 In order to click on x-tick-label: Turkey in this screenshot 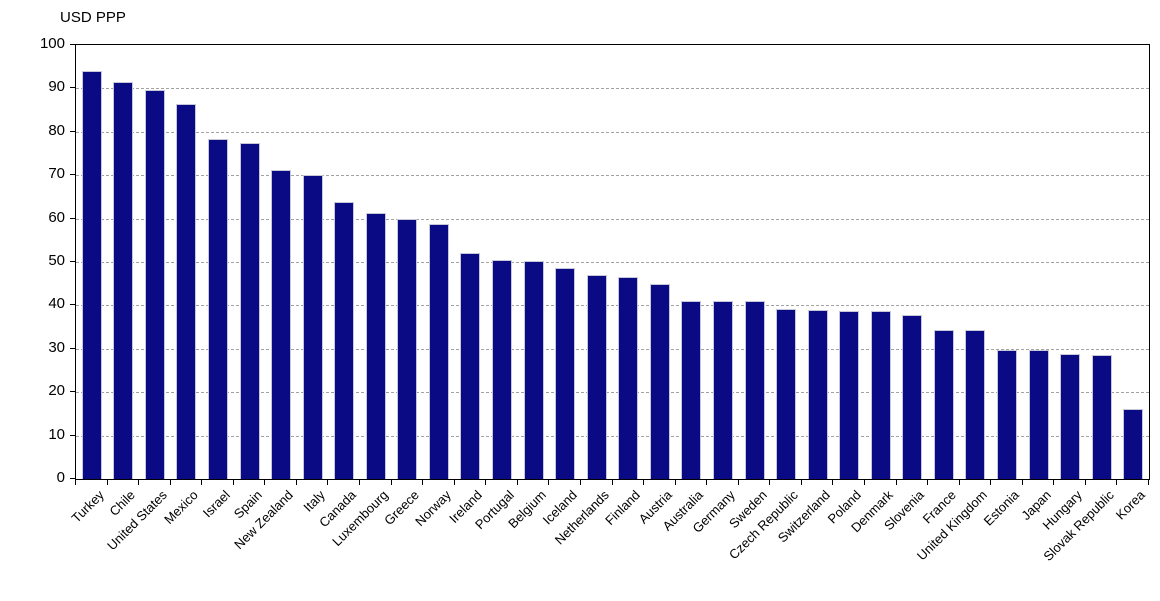, I will do `click(87, 506)`.